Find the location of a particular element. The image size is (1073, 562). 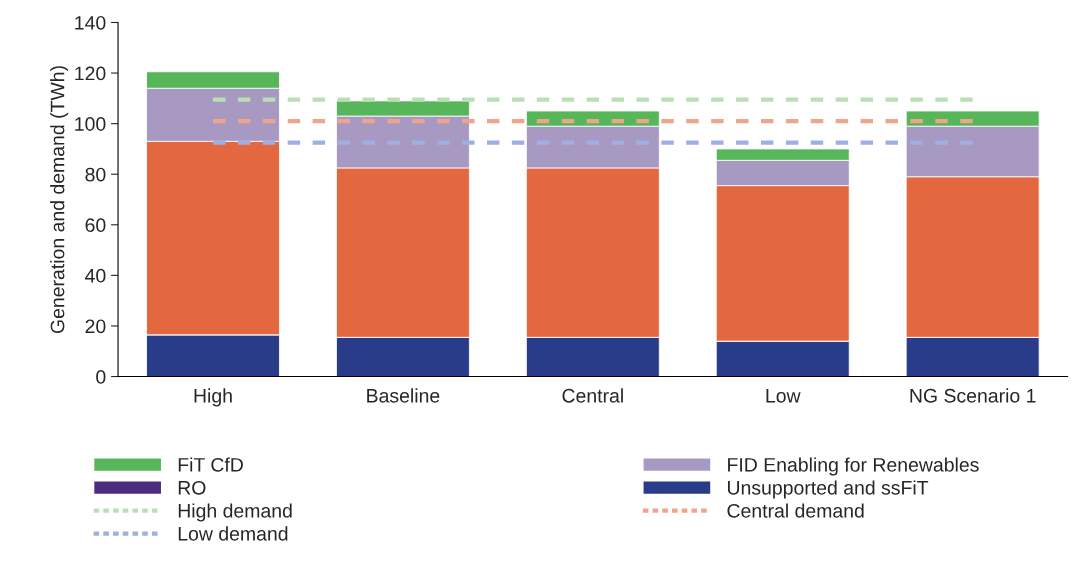

legend-label: Unsupported and ssFiT is located at coordinates (828, 489).